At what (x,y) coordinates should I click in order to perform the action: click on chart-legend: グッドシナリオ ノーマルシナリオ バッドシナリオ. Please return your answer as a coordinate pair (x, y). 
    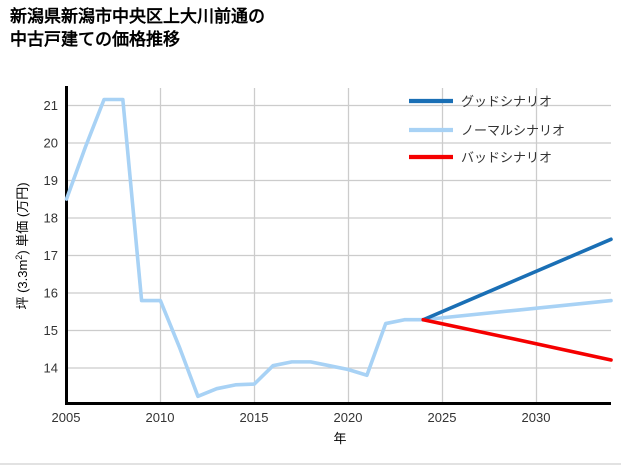
    Looking at the image, I should click on (487, 129).